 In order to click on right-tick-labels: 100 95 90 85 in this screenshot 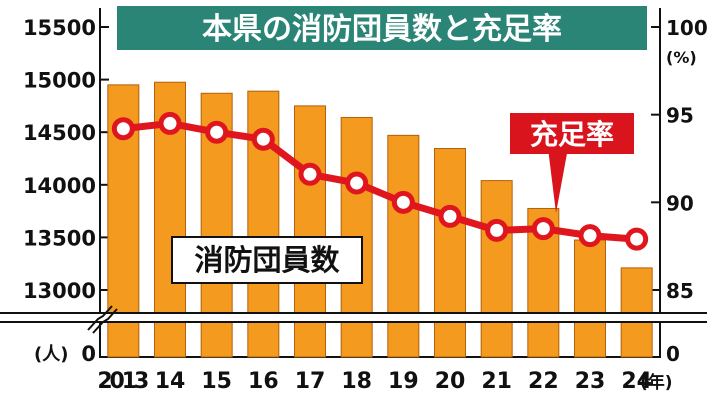, I will do `click(679, 159)`.